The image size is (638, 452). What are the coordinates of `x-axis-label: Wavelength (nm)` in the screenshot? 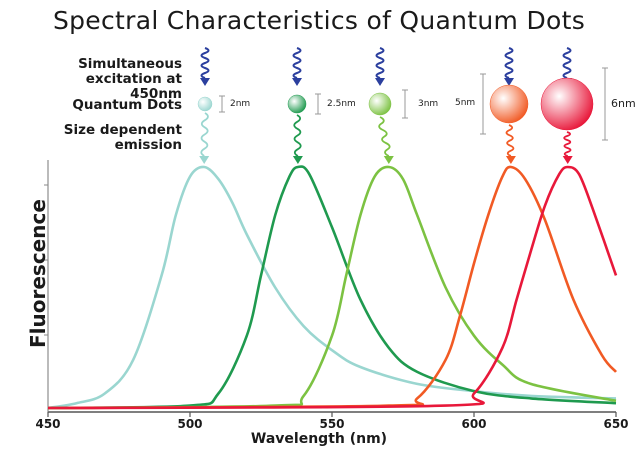 It's located at (319, 439).